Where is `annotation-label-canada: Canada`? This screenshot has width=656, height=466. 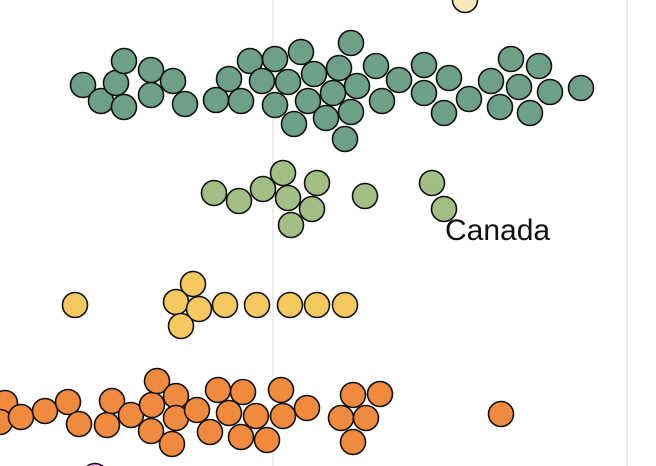 annotation-label-canada: Canada is located at coordinates (497, 230).